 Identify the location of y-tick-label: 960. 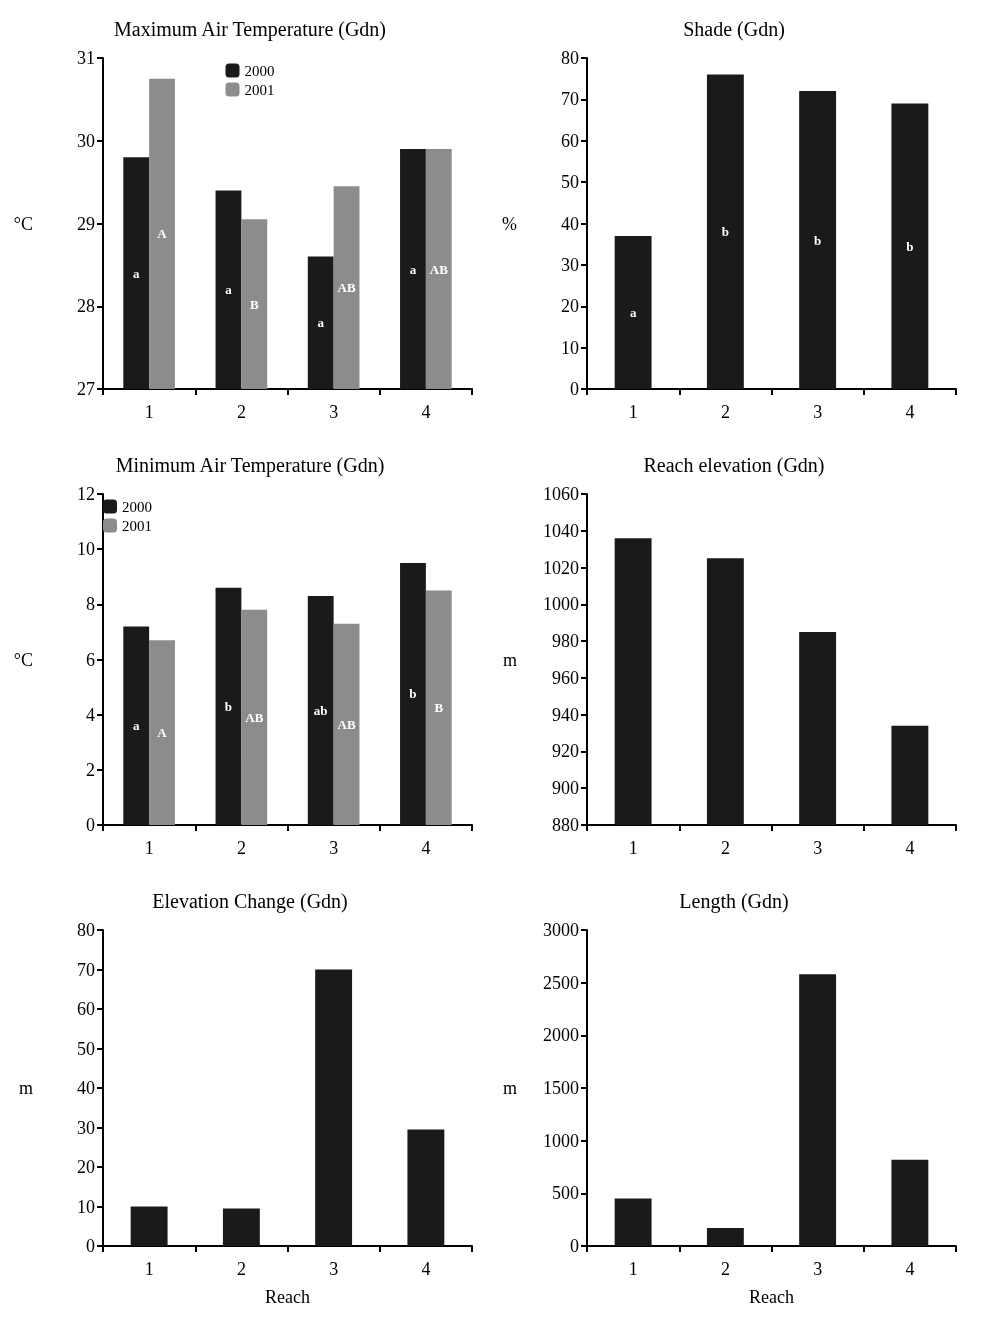
(565, 677).